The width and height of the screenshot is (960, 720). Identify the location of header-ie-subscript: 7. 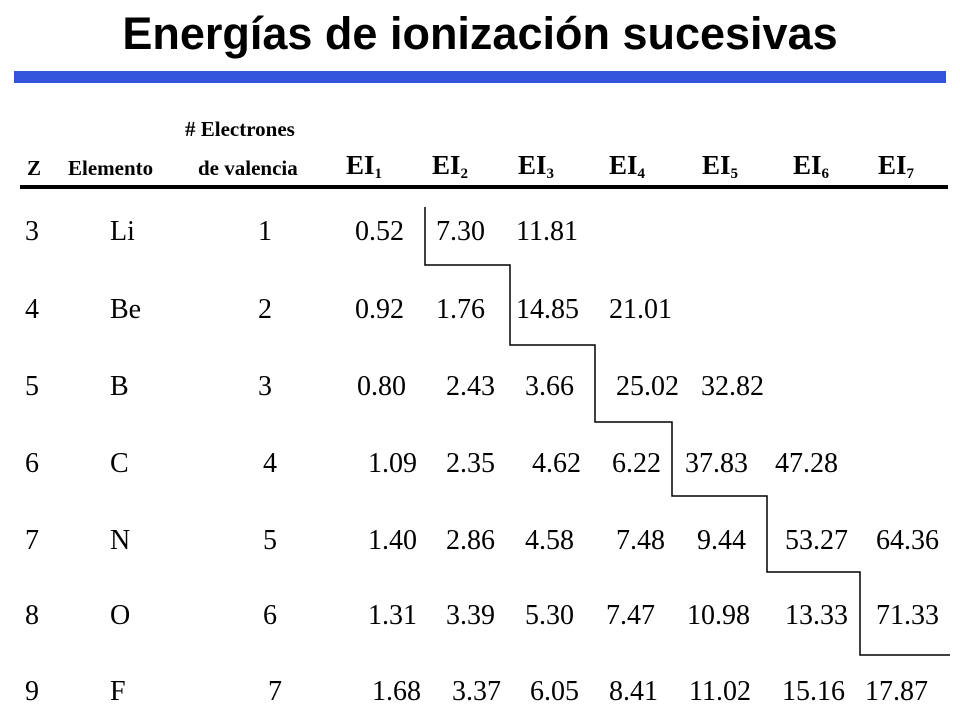
(910, 174).